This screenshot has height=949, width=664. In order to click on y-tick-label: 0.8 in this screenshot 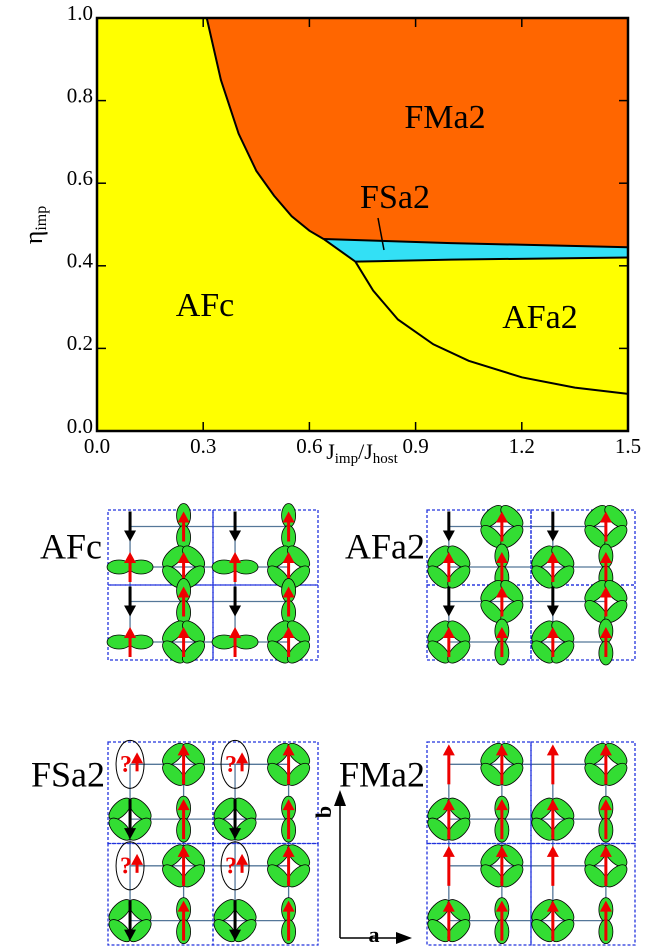, I will do `click(80, 95)`.